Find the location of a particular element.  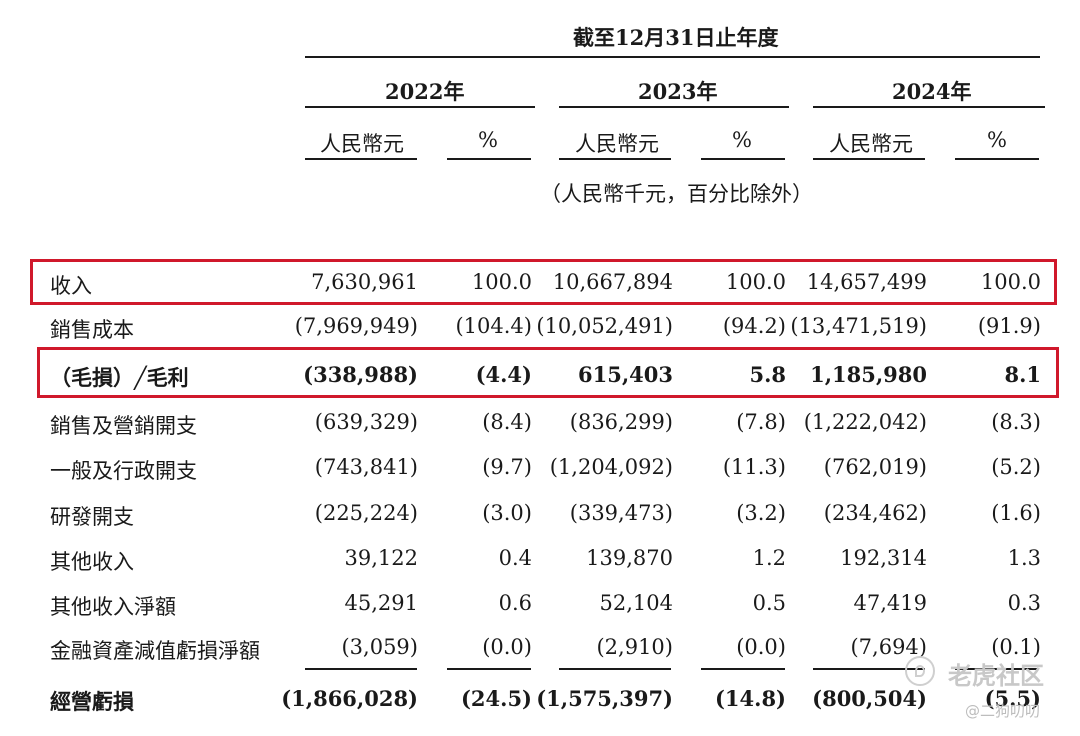

cell-p2024: 8.1 is located at coordinates (1022, 374).